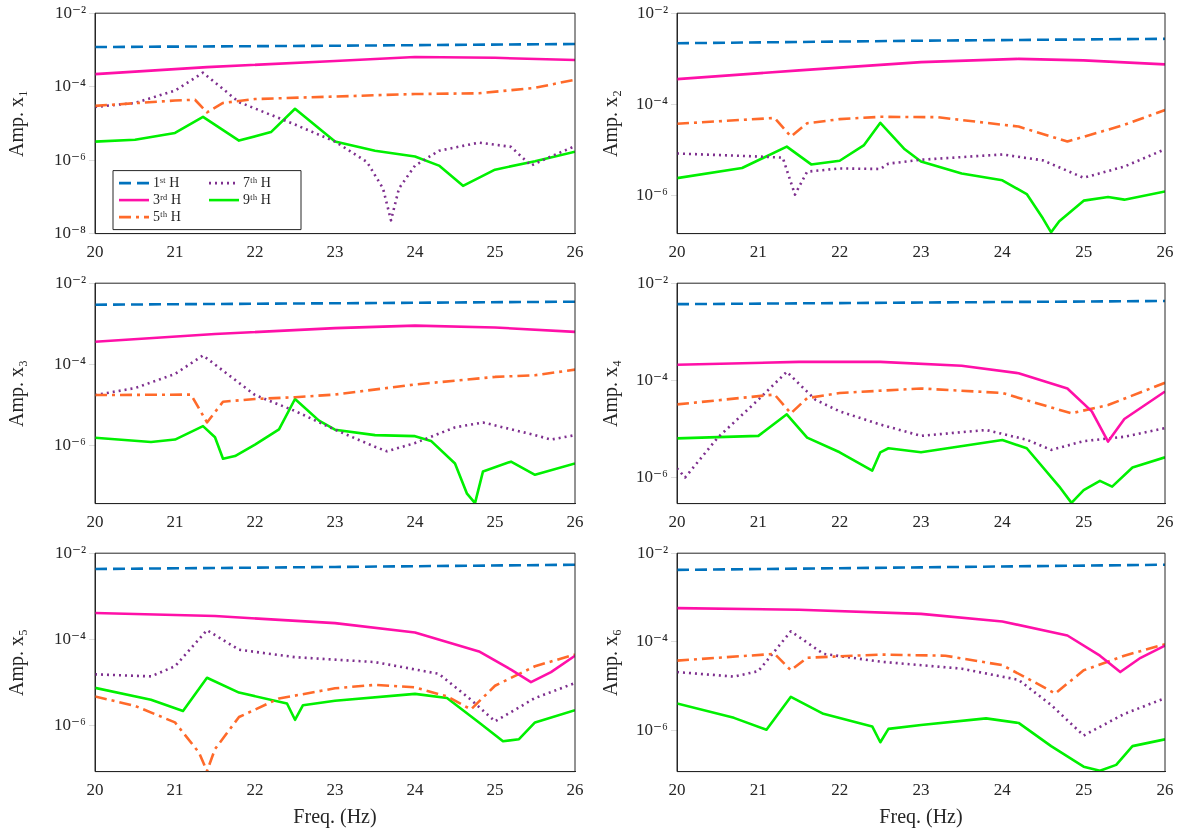 This screenshot has width=1187, height=838. Describe the element at coordinates (611, 123) in the screenshot. I see `y-axis-title: Amp. x₂` at that location.